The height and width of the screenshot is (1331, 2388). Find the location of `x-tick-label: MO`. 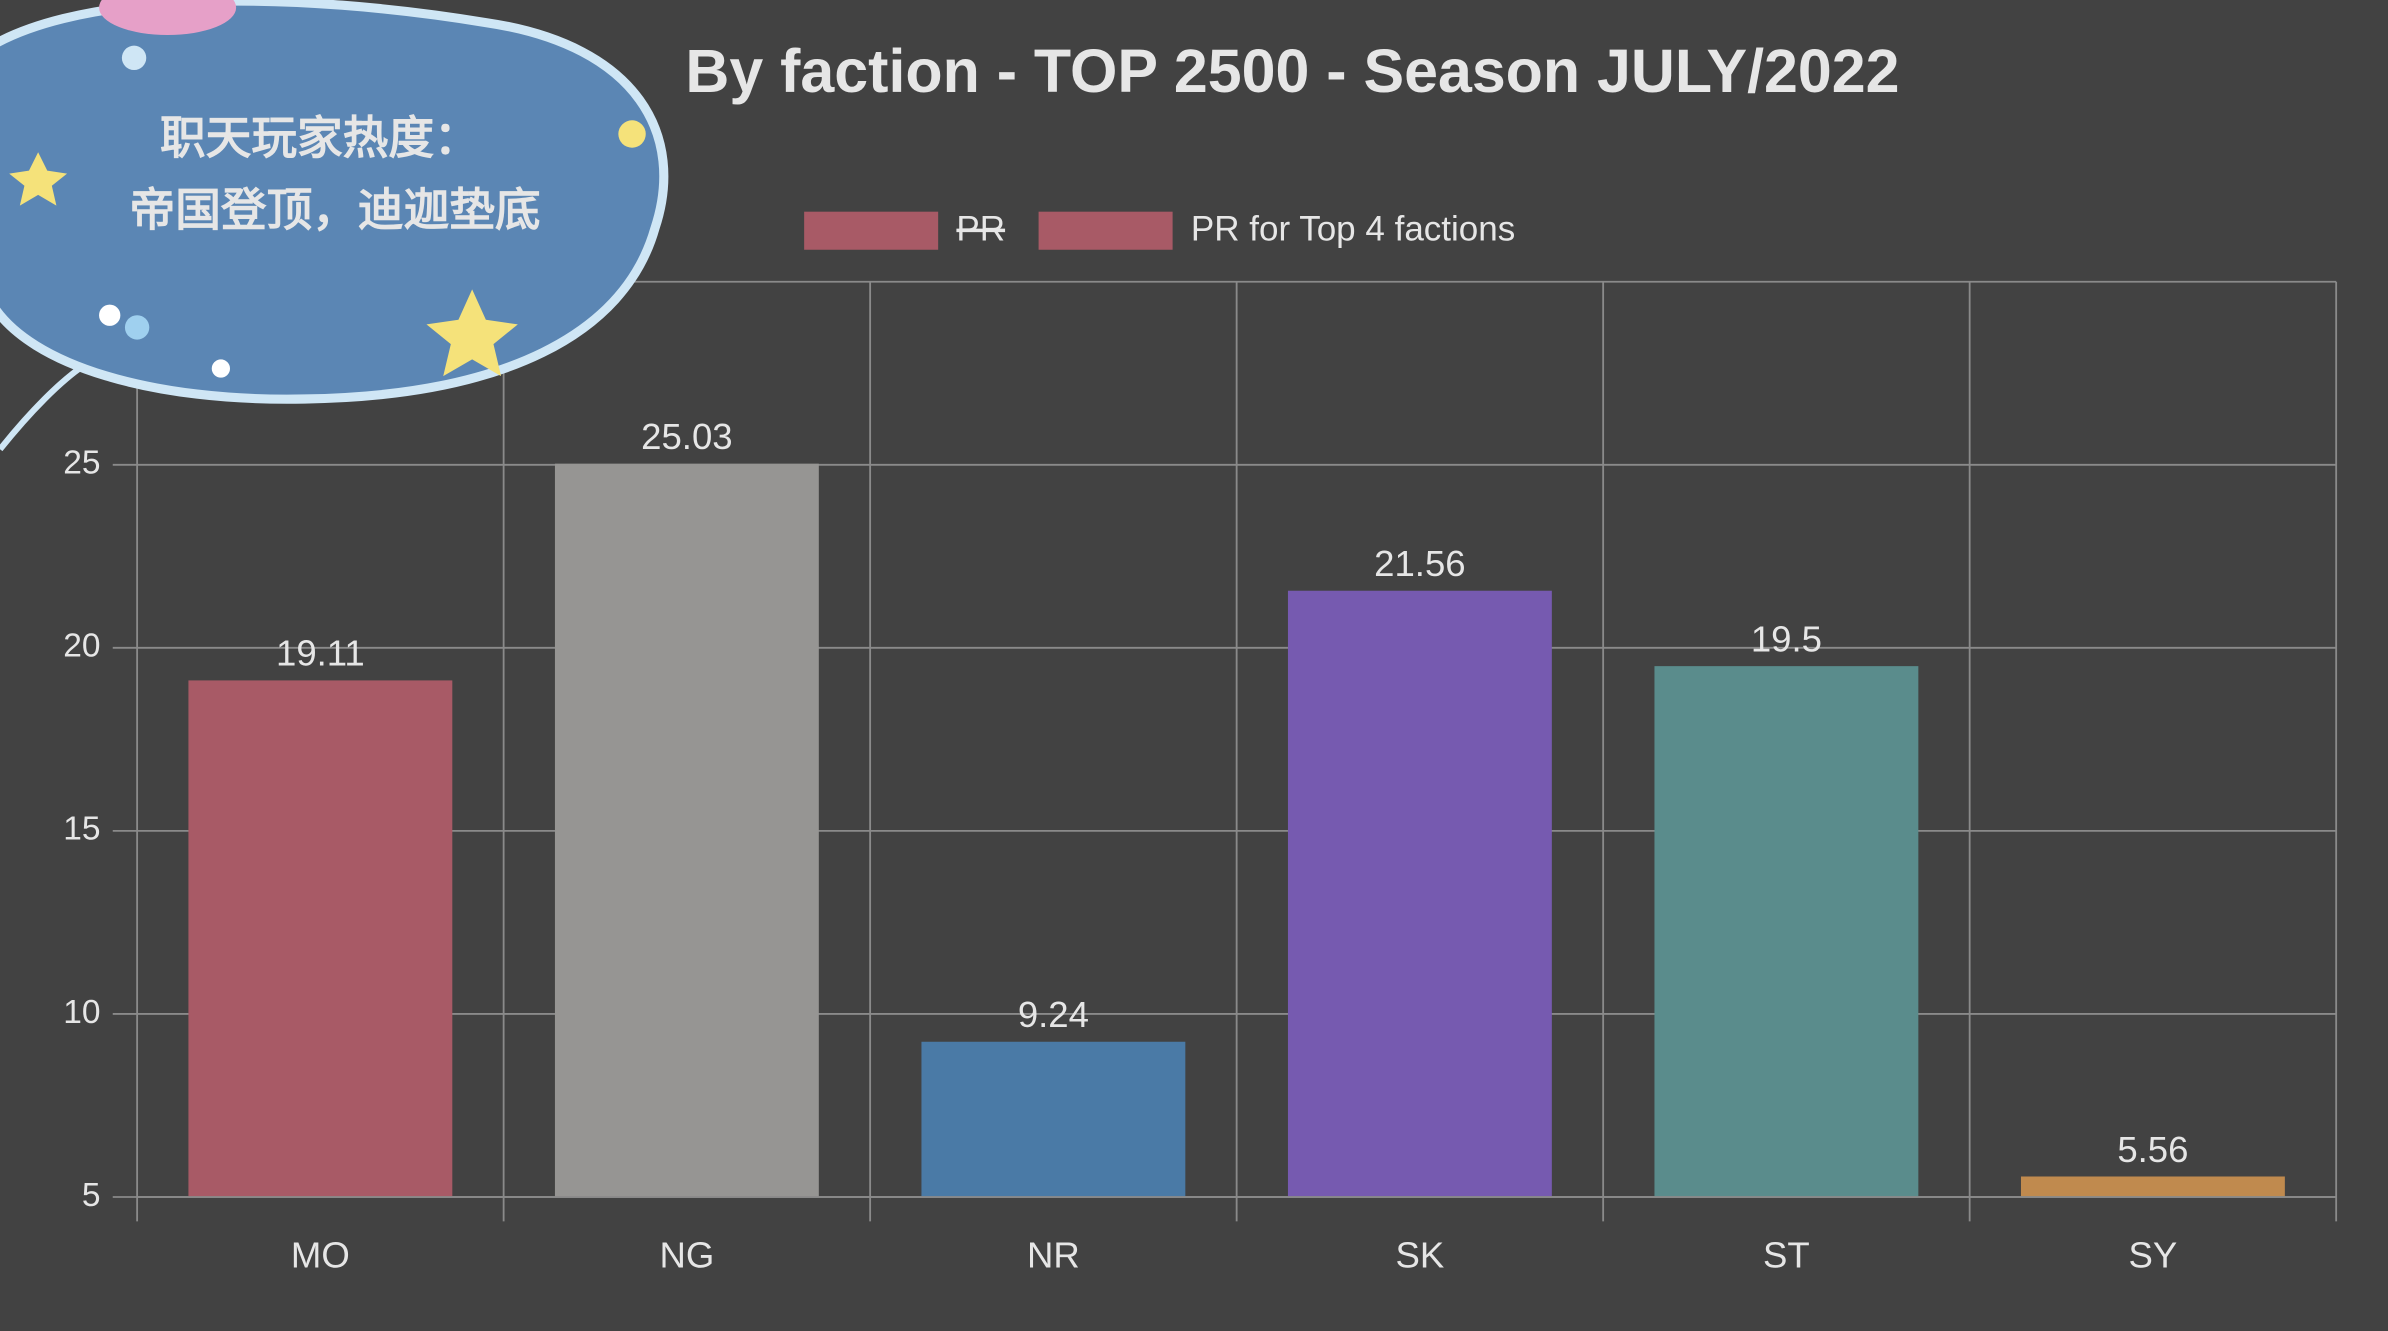

x-tick-label: MO is located at coordinates (320, 1255).